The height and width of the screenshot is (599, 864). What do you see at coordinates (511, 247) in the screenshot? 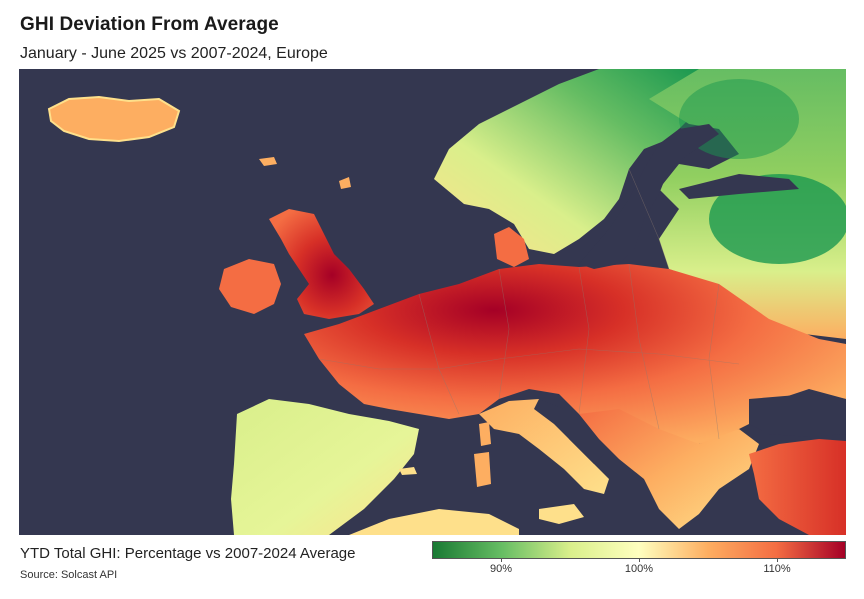
I see `denmark` at bounding box center [511, 247].